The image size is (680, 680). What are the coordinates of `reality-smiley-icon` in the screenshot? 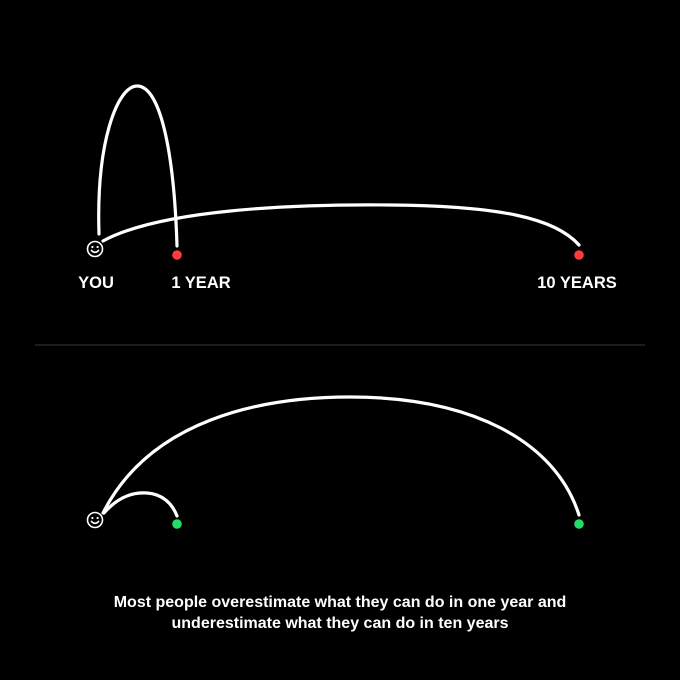 It's located at (95, 520).